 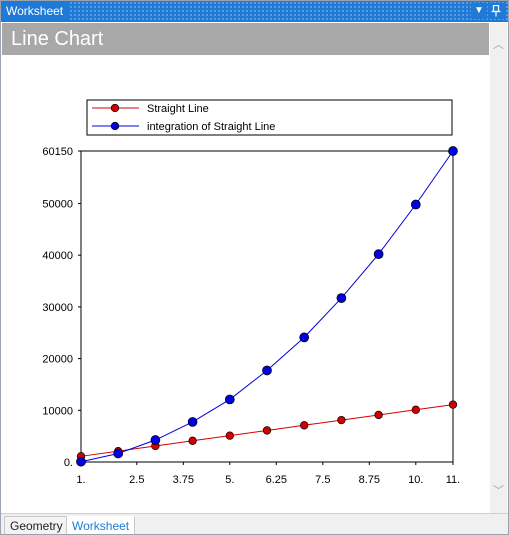 I want to click on scroll-down-icon: ﹀, so click(x=498, y=491).